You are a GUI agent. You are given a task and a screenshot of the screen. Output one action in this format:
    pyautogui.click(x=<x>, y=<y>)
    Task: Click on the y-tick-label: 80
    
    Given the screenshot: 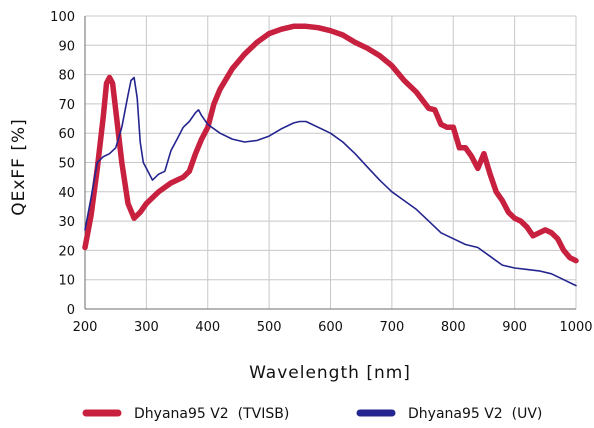 What is the action you would take?
    pyautogui.click(x=66, y=76)
    